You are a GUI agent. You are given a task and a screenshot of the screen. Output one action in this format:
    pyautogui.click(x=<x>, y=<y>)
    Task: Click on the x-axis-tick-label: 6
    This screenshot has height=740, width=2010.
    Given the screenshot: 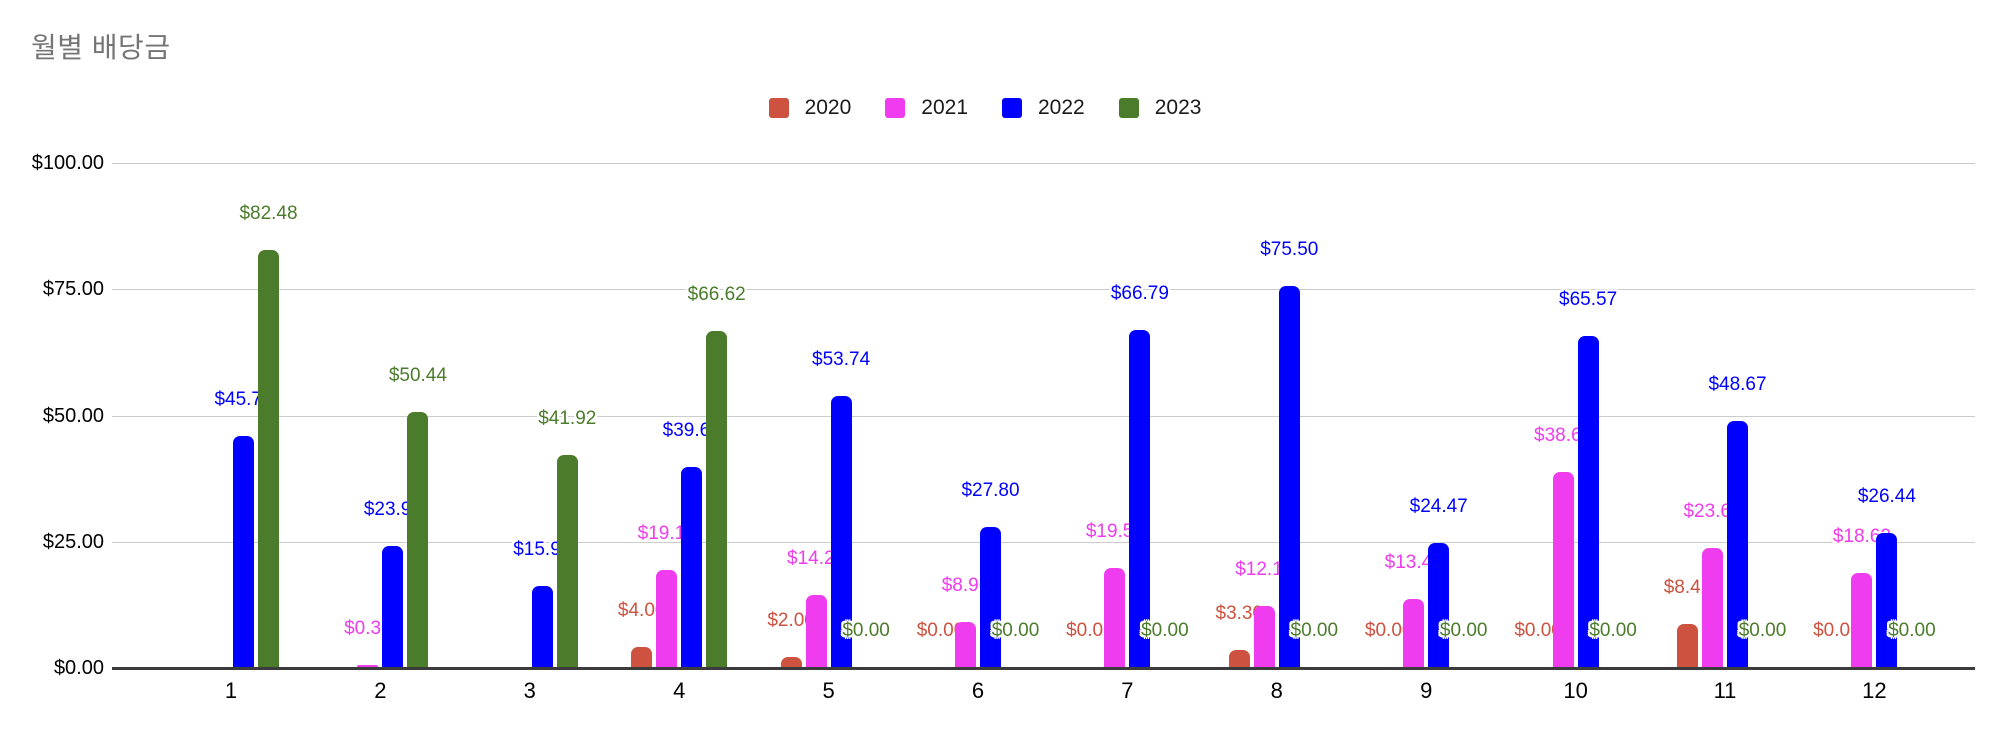 What is the action you would take?
    pyautogui.click(x=978, y=690)
    